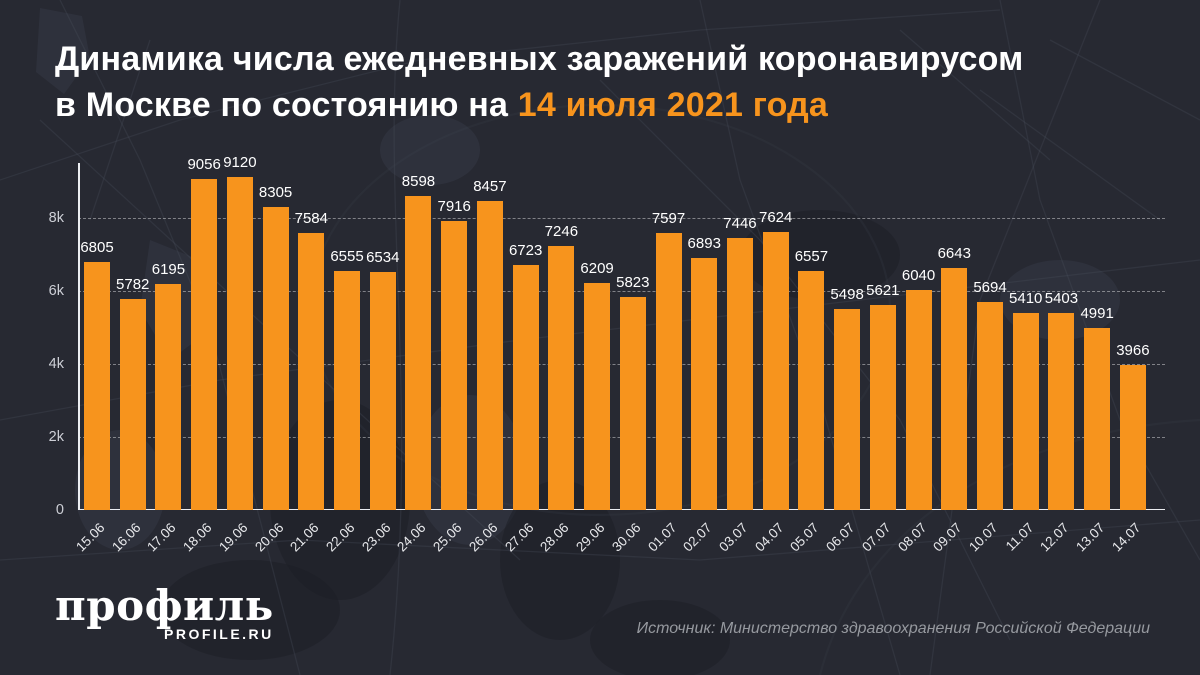 This screenshot has width=1200, height=675. I want to click on bar-value-label: 9056, so click(204, 165).